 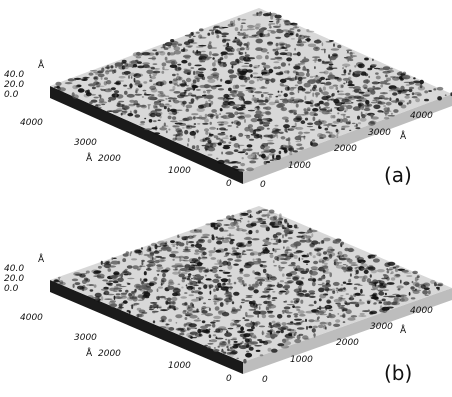 I want to click on panel-a-left-tick: 1000, so click(x=179, y=171).